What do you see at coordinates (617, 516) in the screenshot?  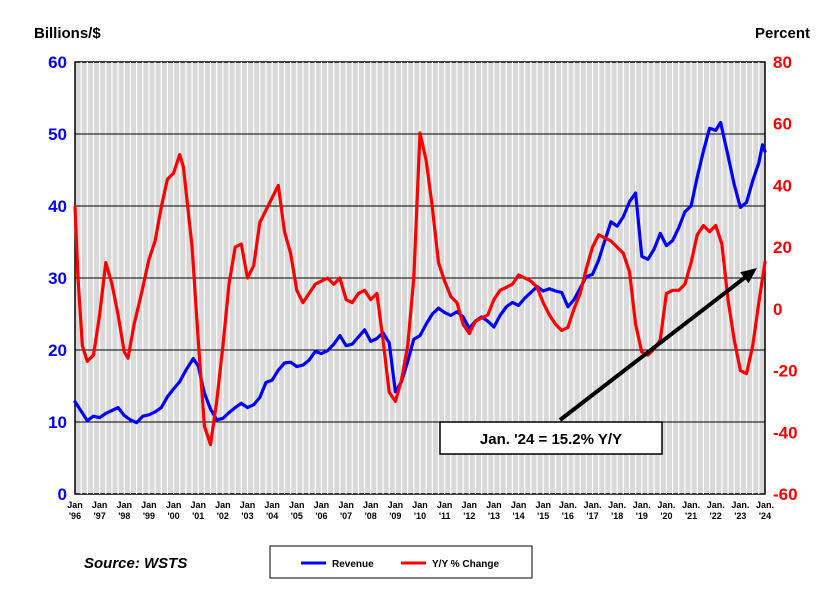 I see `x-tick-label: '18` at bounding box center [617, 516].